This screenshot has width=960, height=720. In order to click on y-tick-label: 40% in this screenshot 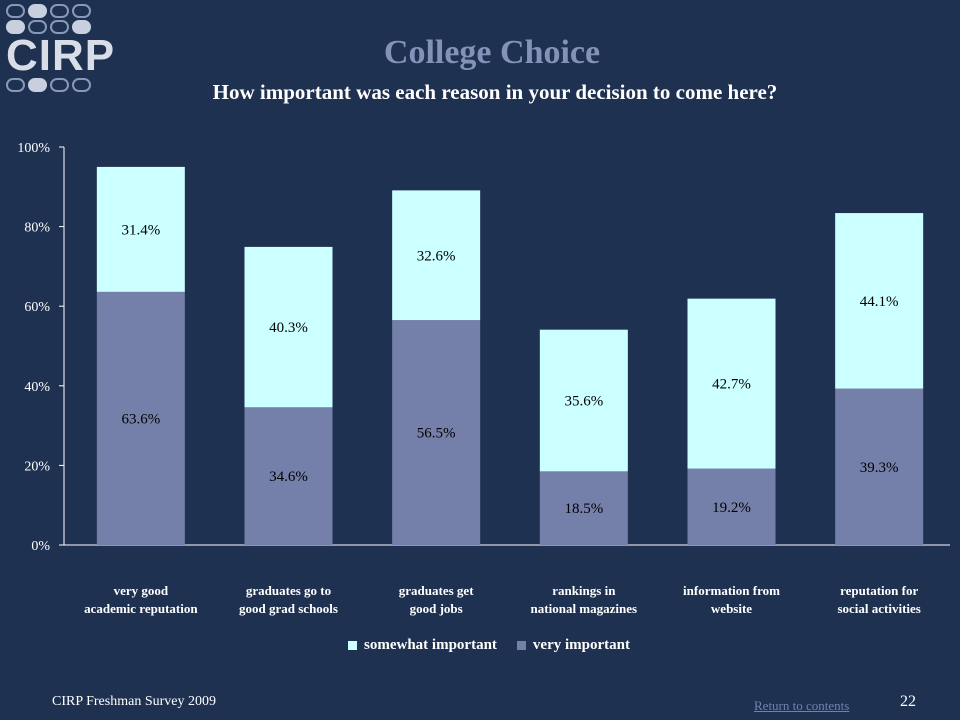, I will do `click(37, 387)`.